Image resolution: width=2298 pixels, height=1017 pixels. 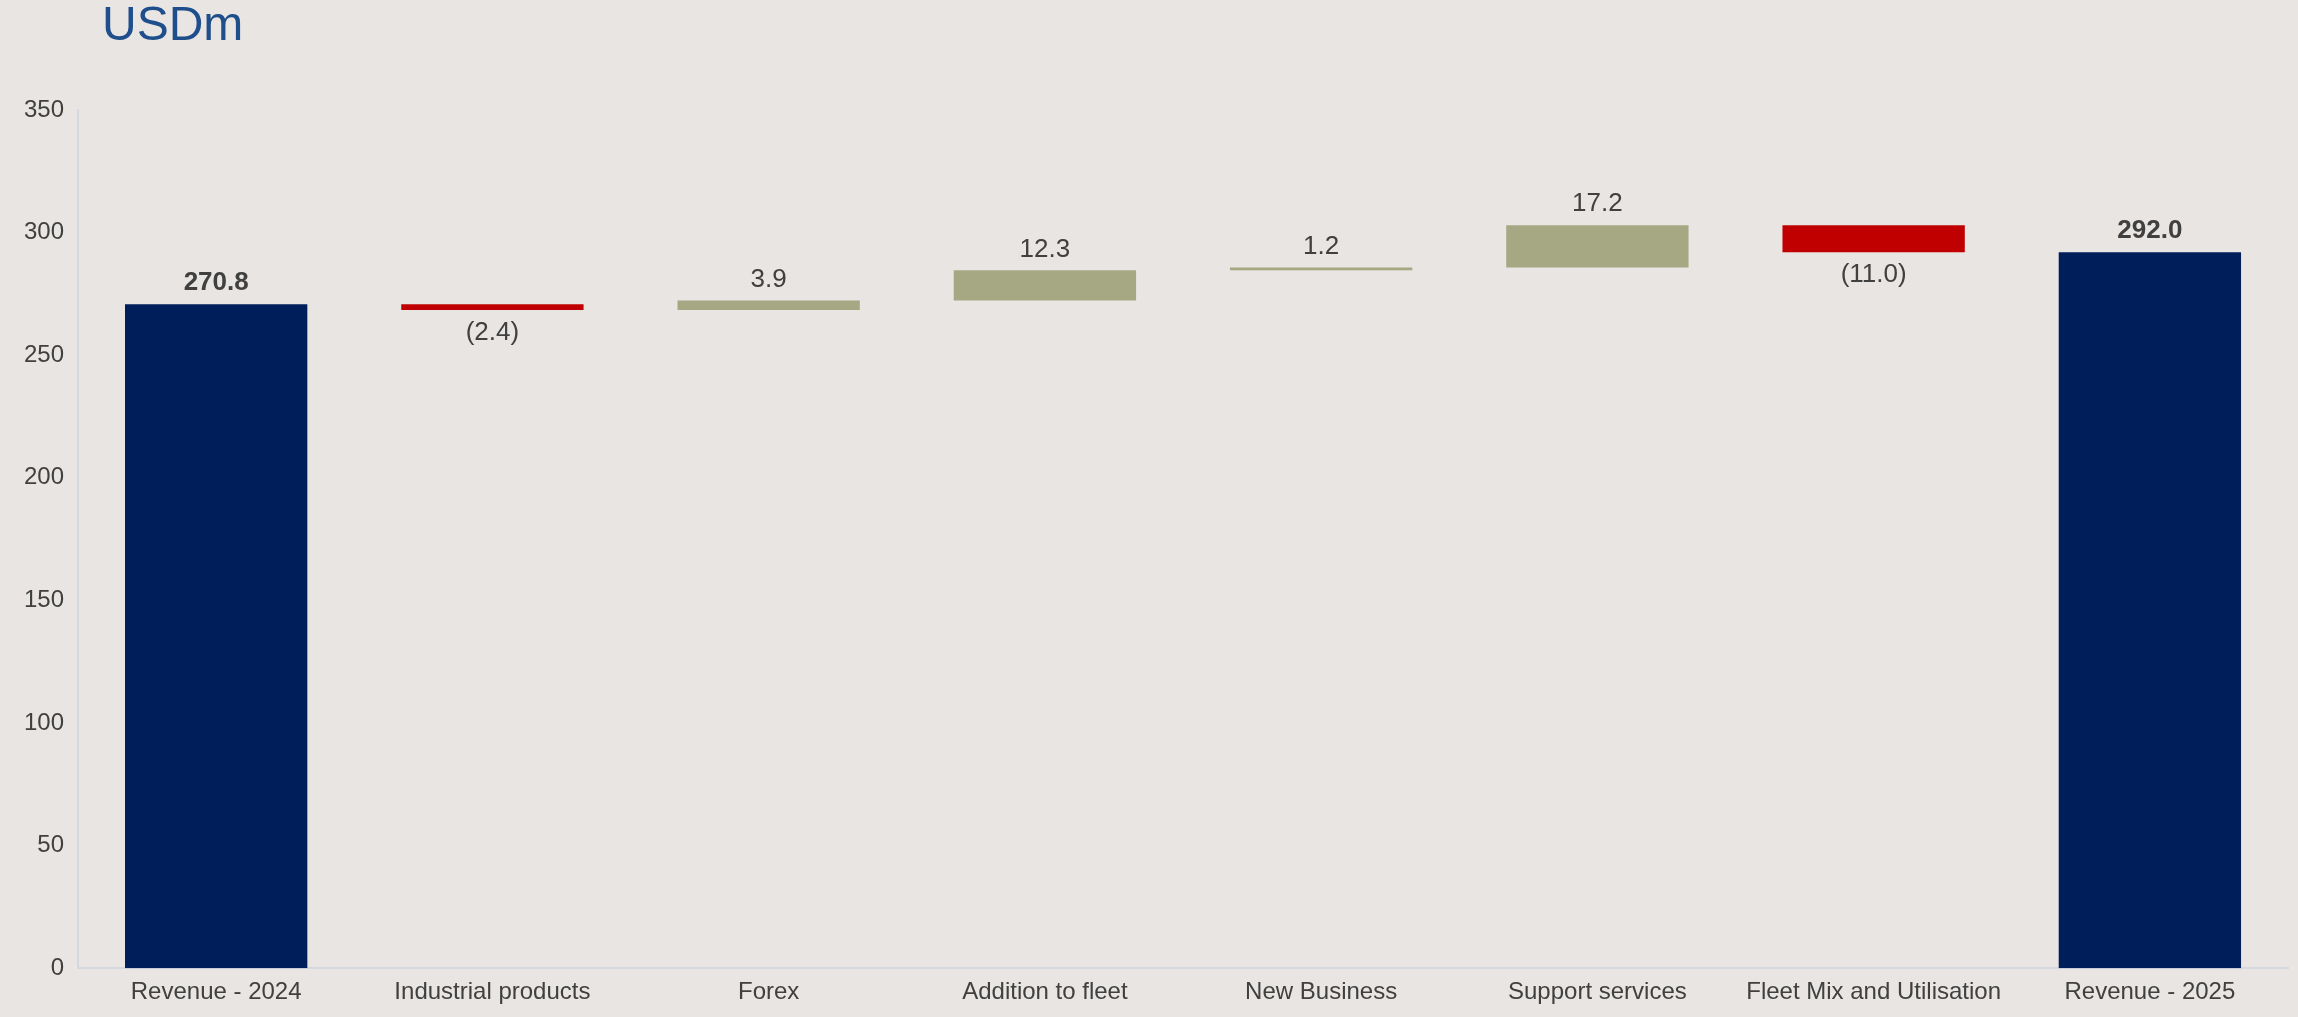 I want to click on y-tick-label: 0, so click(x=57, y=966).